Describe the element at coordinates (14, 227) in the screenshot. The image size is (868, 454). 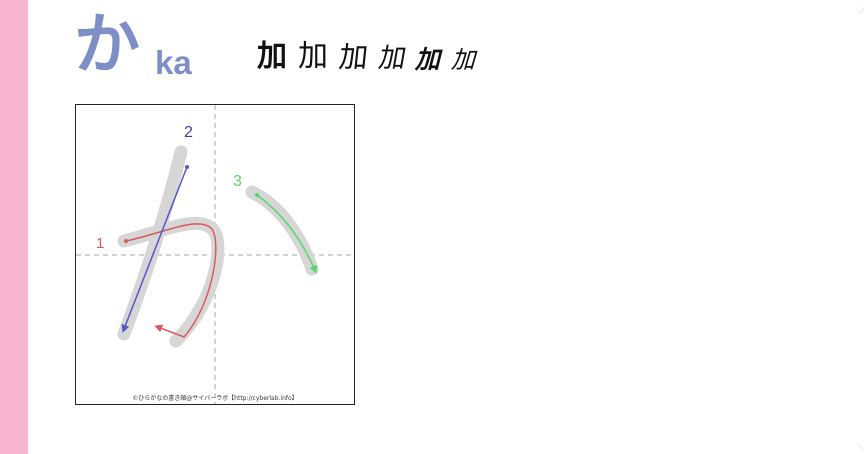
I see `left-stripe` at that location.